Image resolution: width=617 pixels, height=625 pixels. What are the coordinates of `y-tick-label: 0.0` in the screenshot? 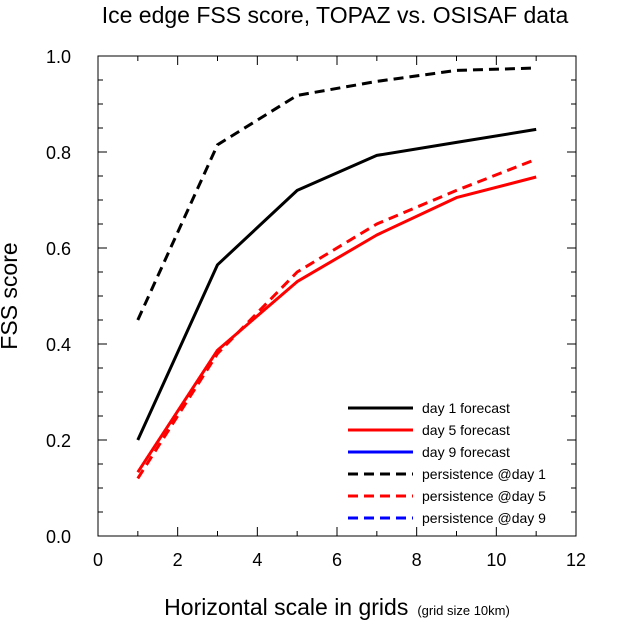 It's located at (58, 537).